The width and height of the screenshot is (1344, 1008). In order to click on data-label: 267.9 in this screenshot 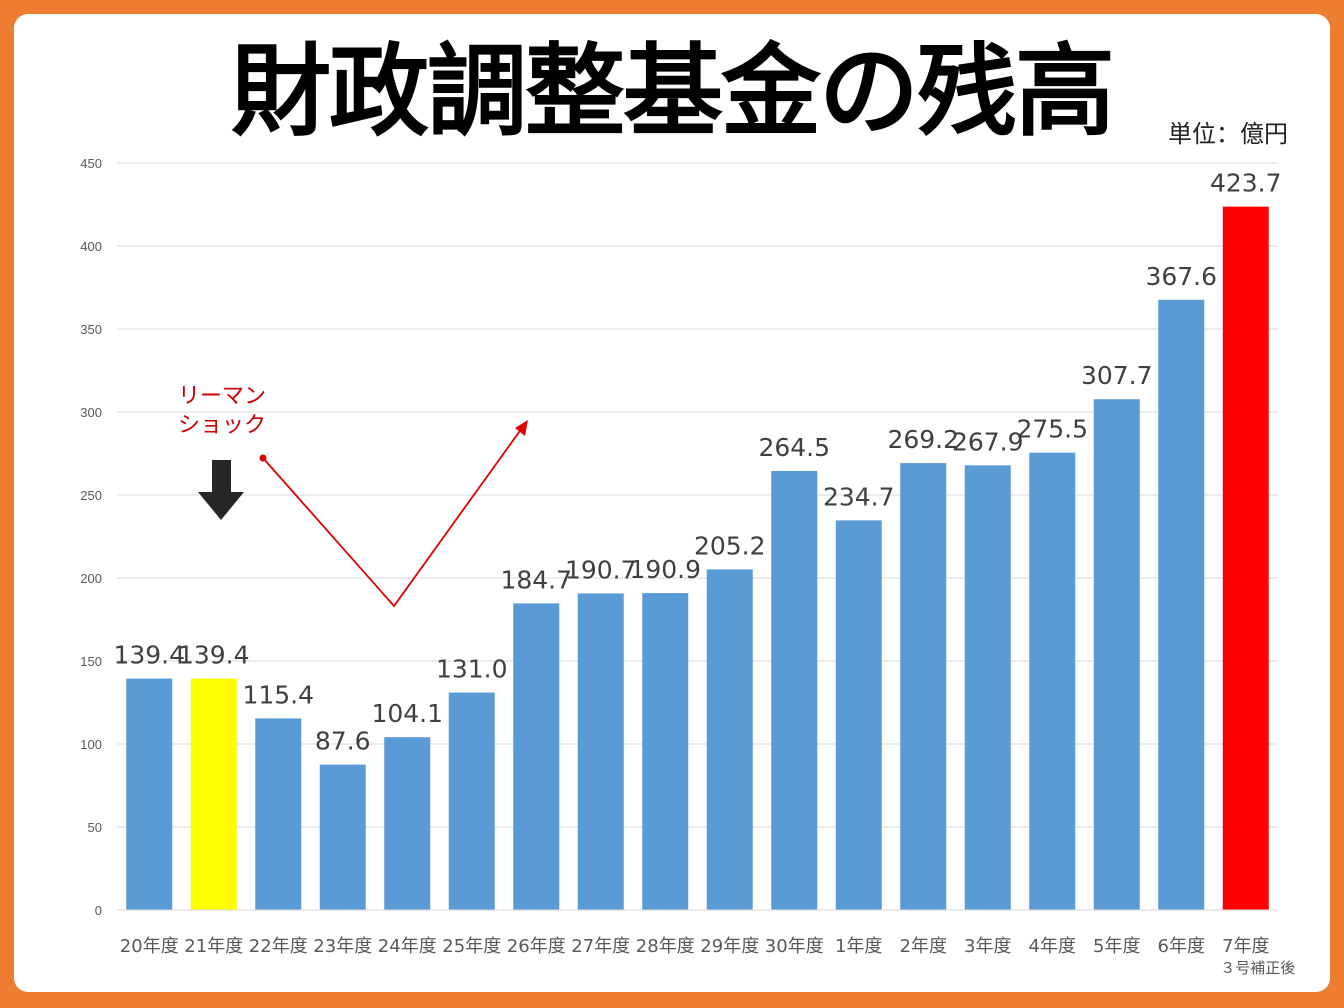, I will do `click(988, 441)`.